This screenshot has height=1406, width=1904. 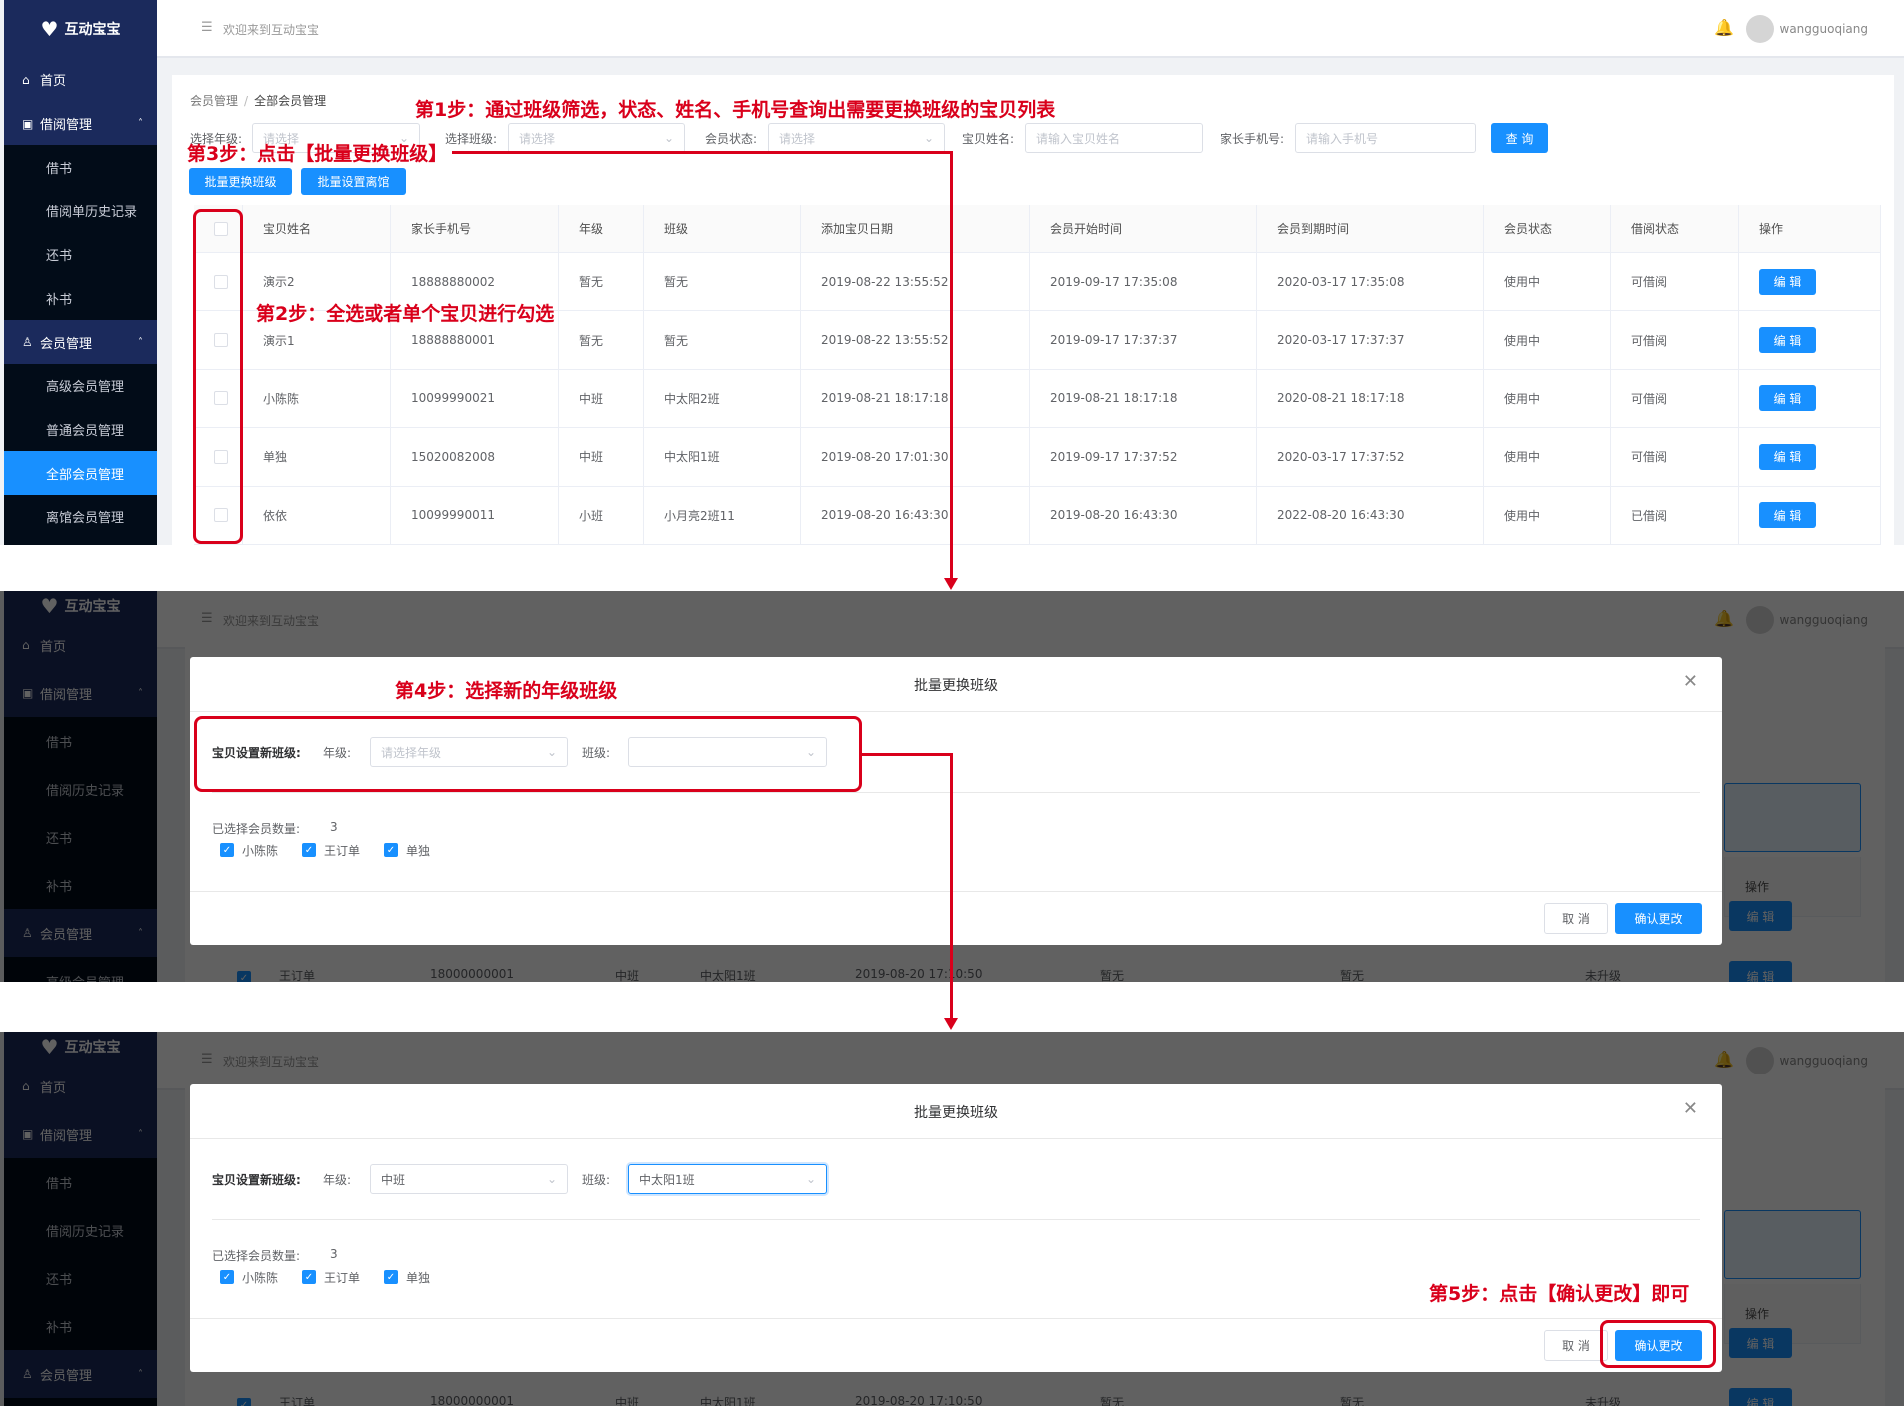 I want to click on confirm-button-highlight, so click(x=1658, y=1344).